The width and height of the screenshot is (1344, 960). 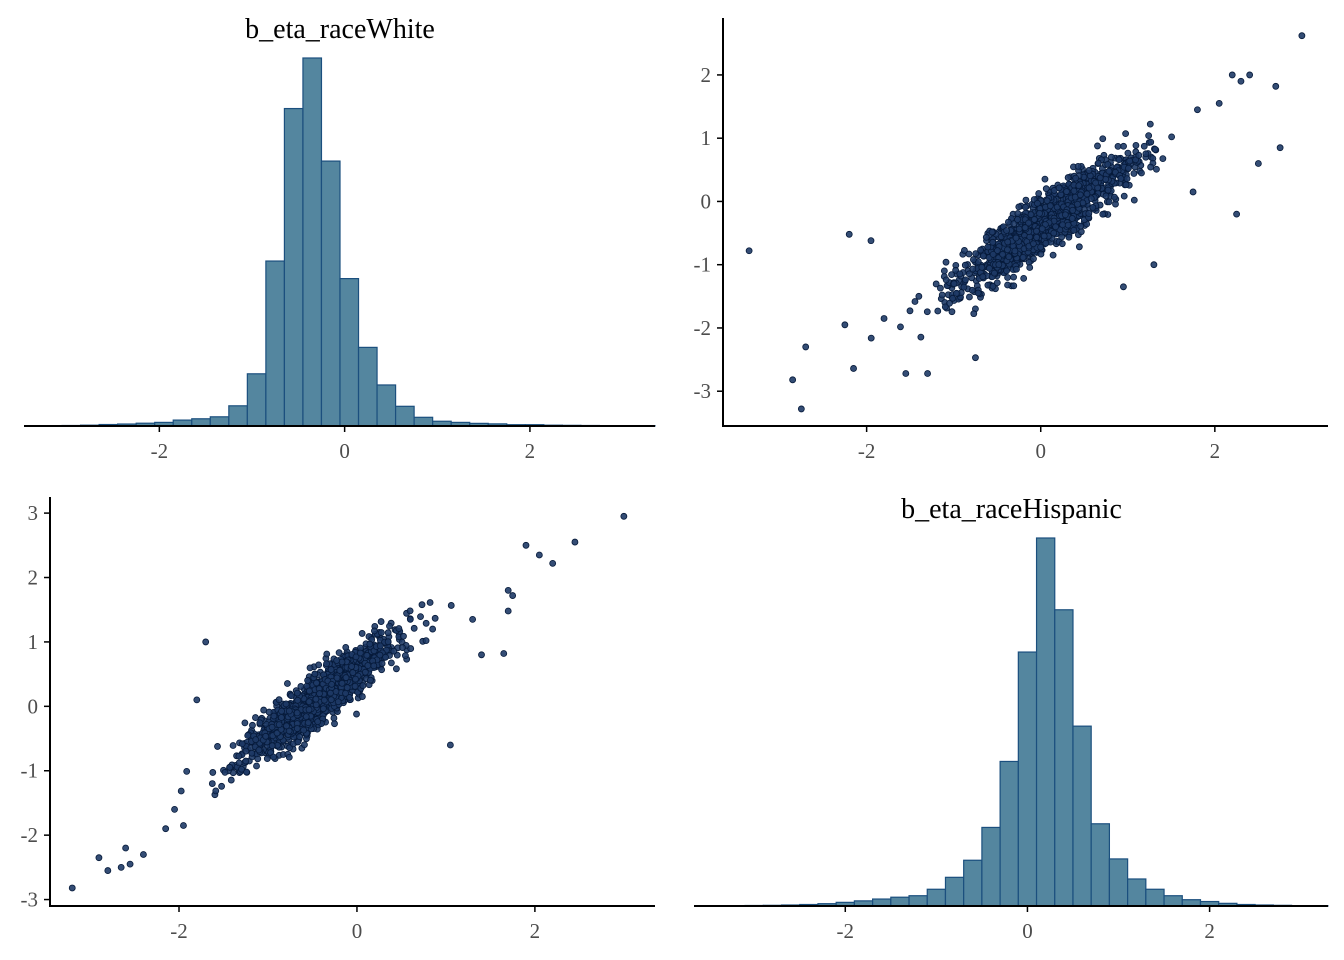 I want to click on panel-title: b_eta_raceWhite, so click(x=340, y=29).